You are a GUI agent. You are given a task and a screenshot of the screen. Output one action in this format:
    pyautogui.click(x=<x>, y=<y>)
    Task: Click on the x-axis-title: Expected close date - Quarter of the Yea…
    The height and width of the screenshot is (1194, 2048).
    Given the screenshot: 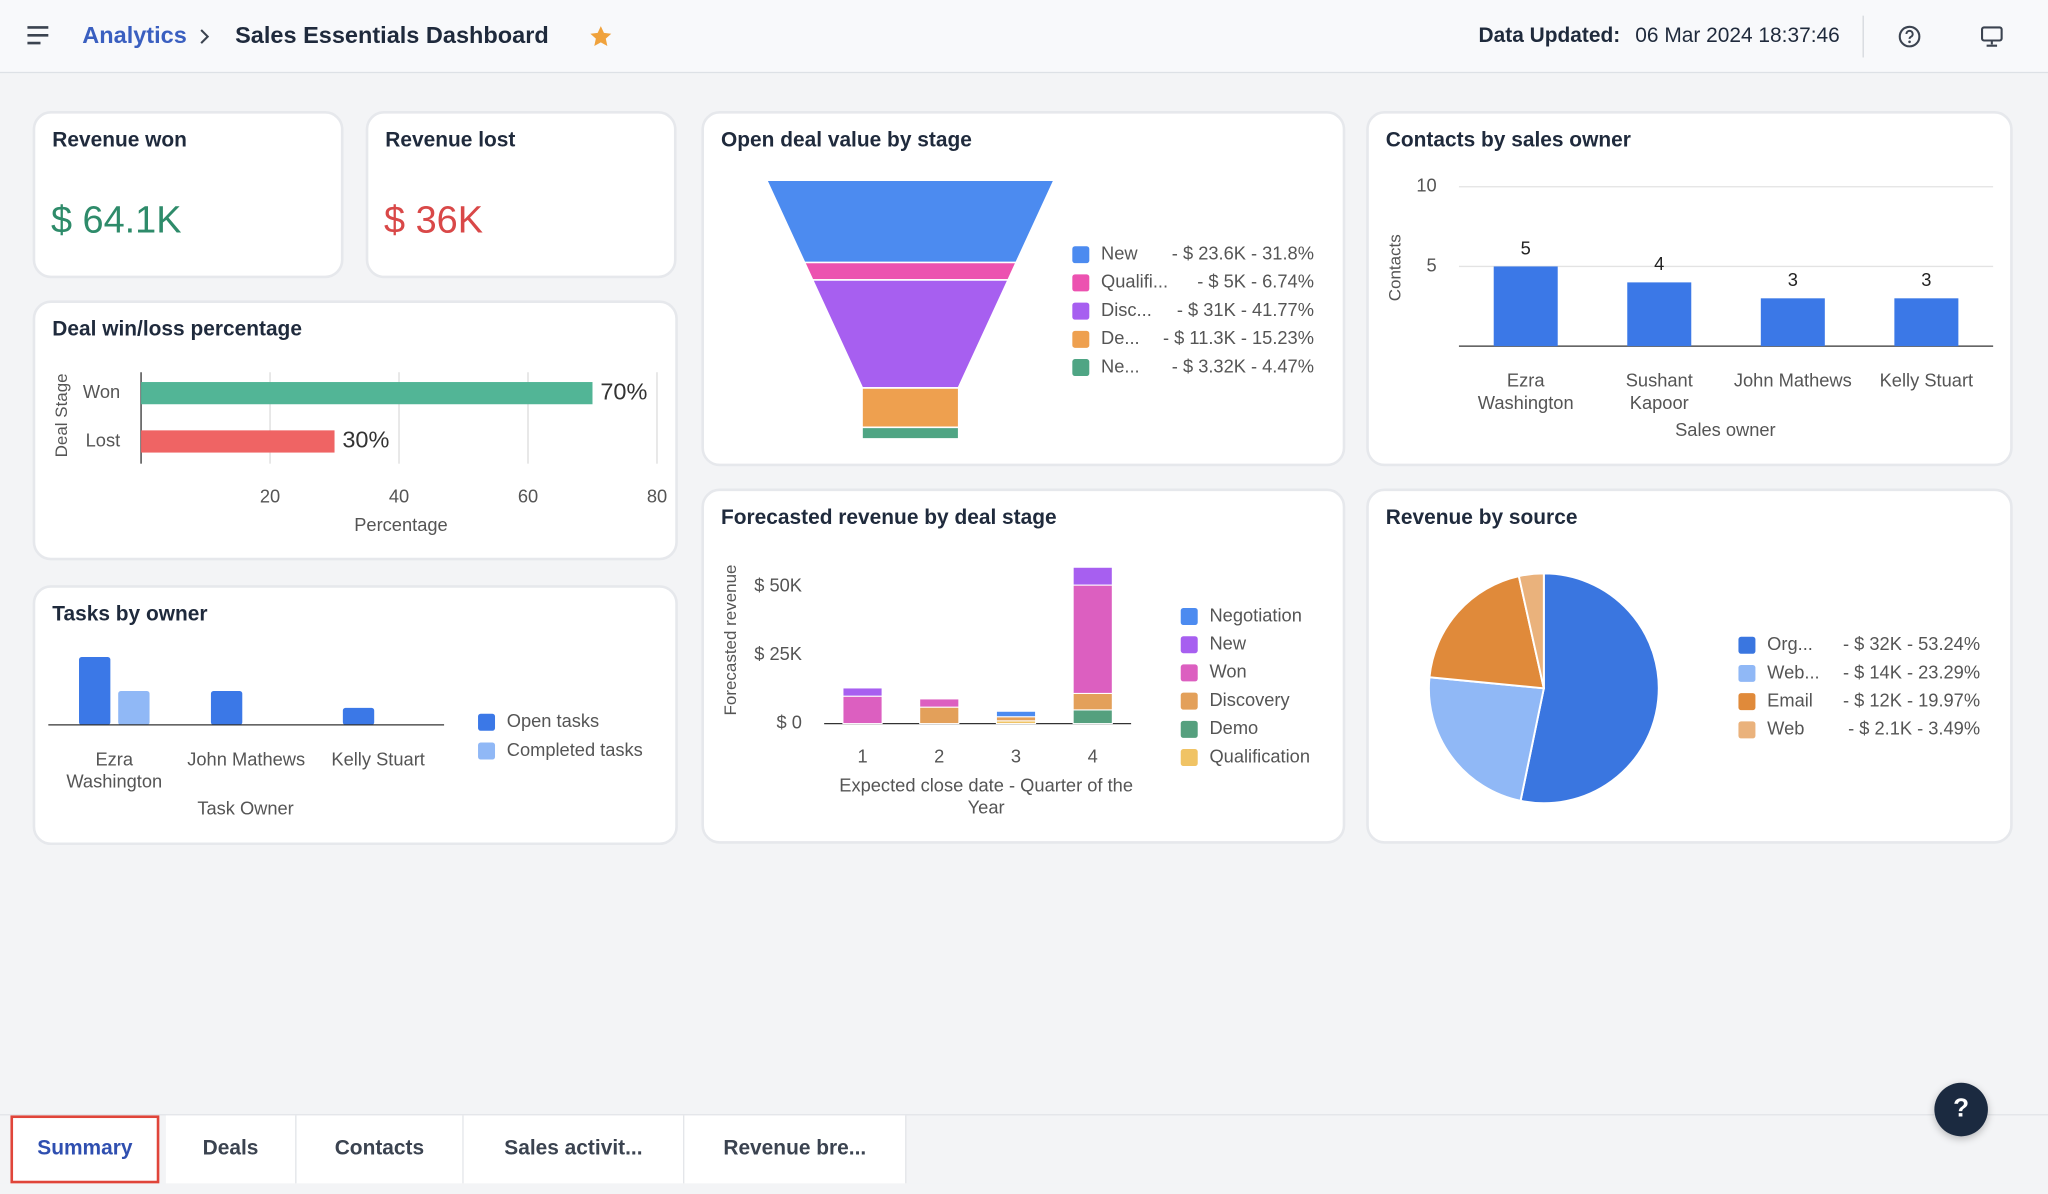 What is the action you would take?
    pyautogui.click(x=986, y=796)
    